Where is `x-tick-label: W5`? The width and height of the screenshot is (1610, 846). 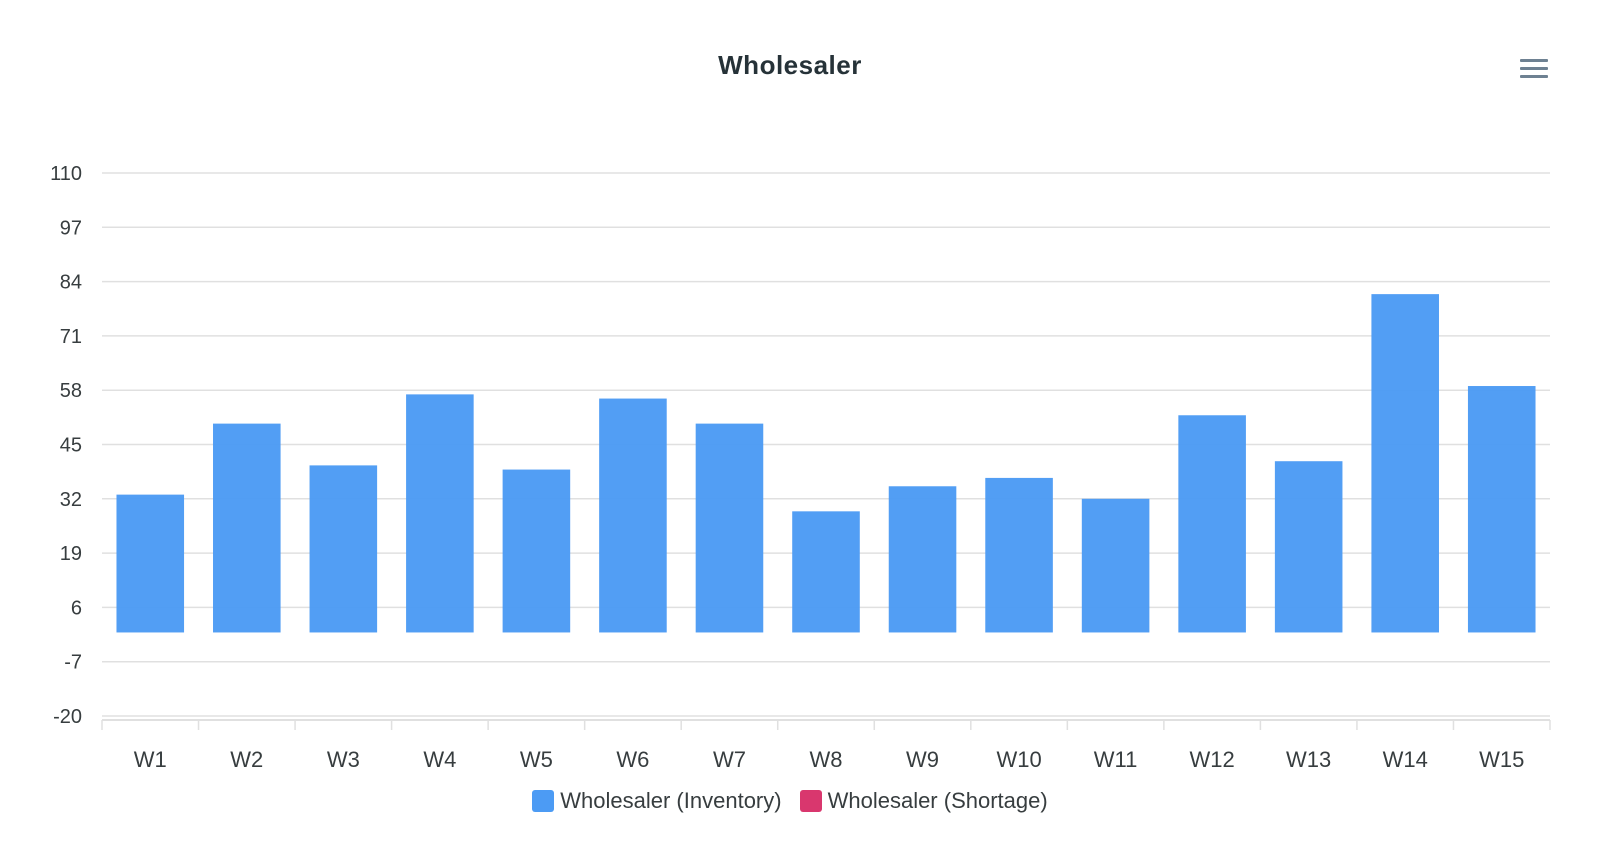
x-tick-label: W5 is located at coordinates (536, 759).